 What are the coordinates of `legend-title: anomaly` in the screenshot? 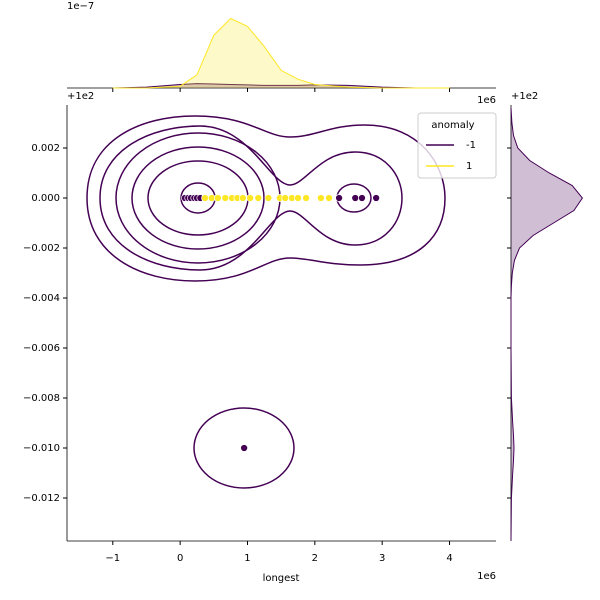 It's located at (452, 125).